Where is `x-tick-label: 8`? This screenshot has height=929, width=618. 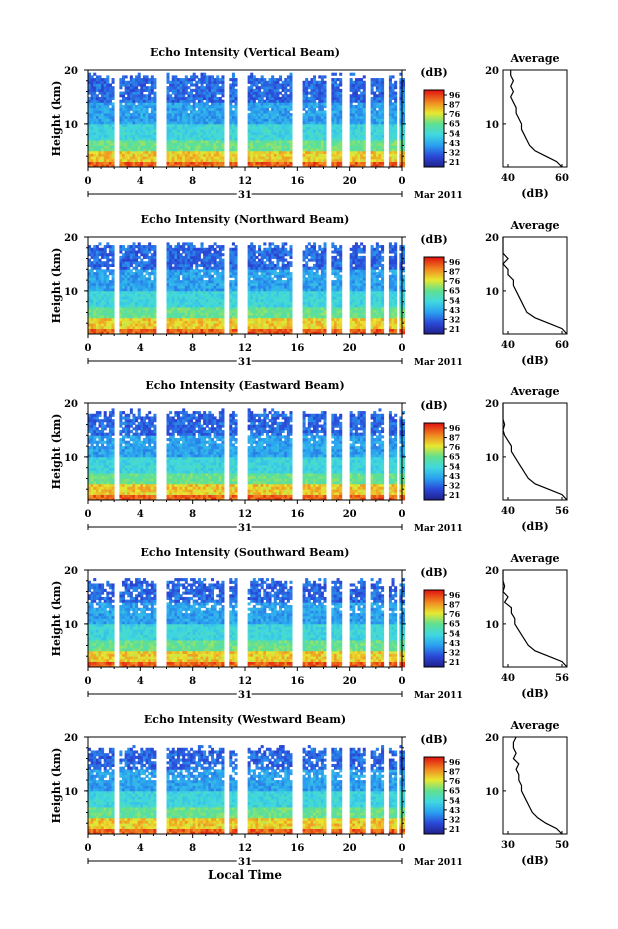
x-tick-label: 8 is located at coordinates (192, 181).